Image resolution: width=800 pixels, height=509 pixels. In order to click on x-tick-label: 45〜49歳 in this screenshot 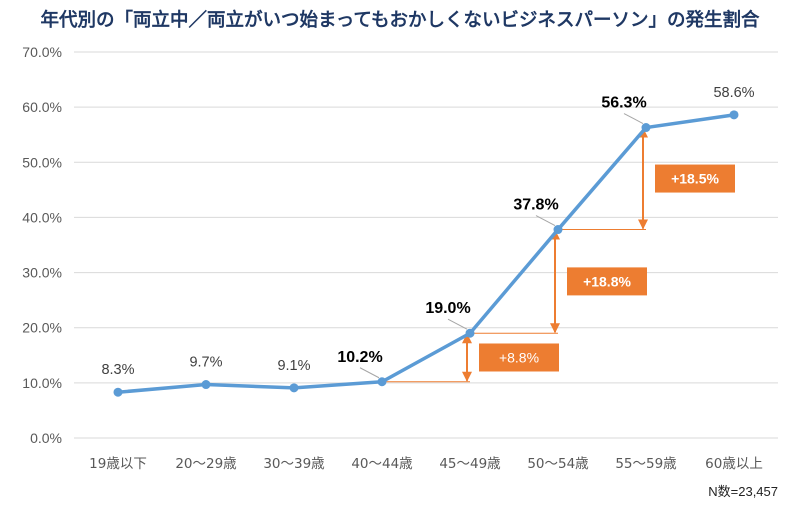, I will do `click(470, 464)`.